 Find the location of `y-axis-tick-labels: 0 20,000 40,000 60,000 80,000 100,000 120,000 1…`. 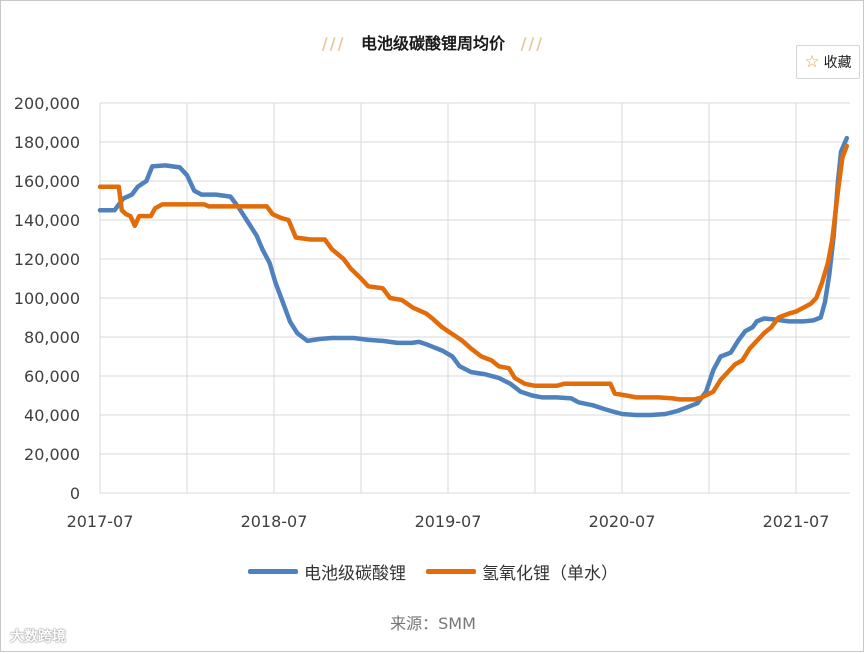

y-axis-tick-labels: 0 20,000 40,000 60,000 80,000 100,000 120,000 1… is located at coordinates (47, 298).